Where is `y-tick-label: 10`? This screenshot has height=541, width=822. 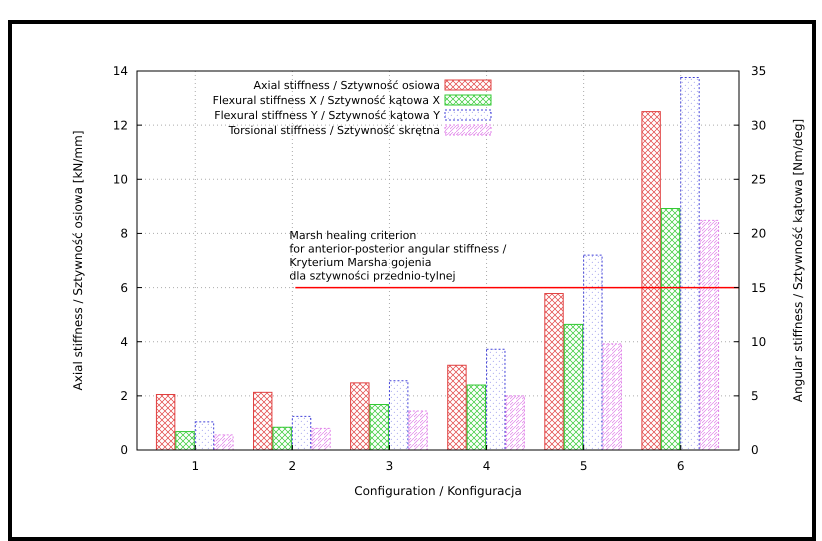 y-tick-label: 10 is located at coordinates (120, 179).